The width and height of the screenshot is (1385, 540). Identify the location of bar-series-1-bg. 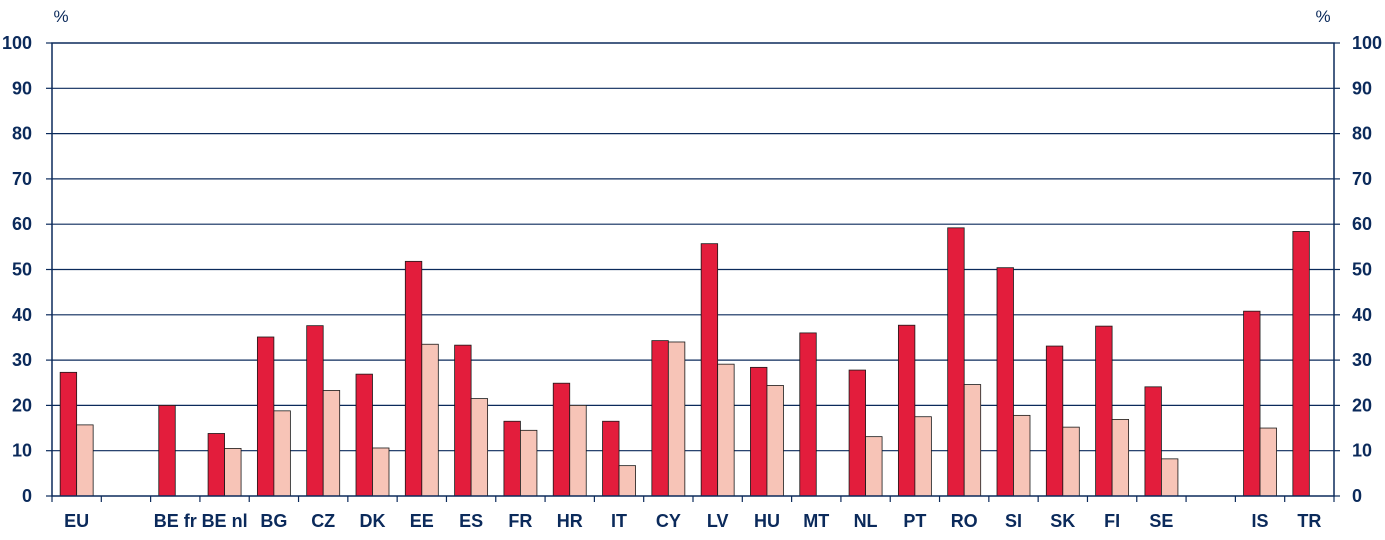
(265, 416).